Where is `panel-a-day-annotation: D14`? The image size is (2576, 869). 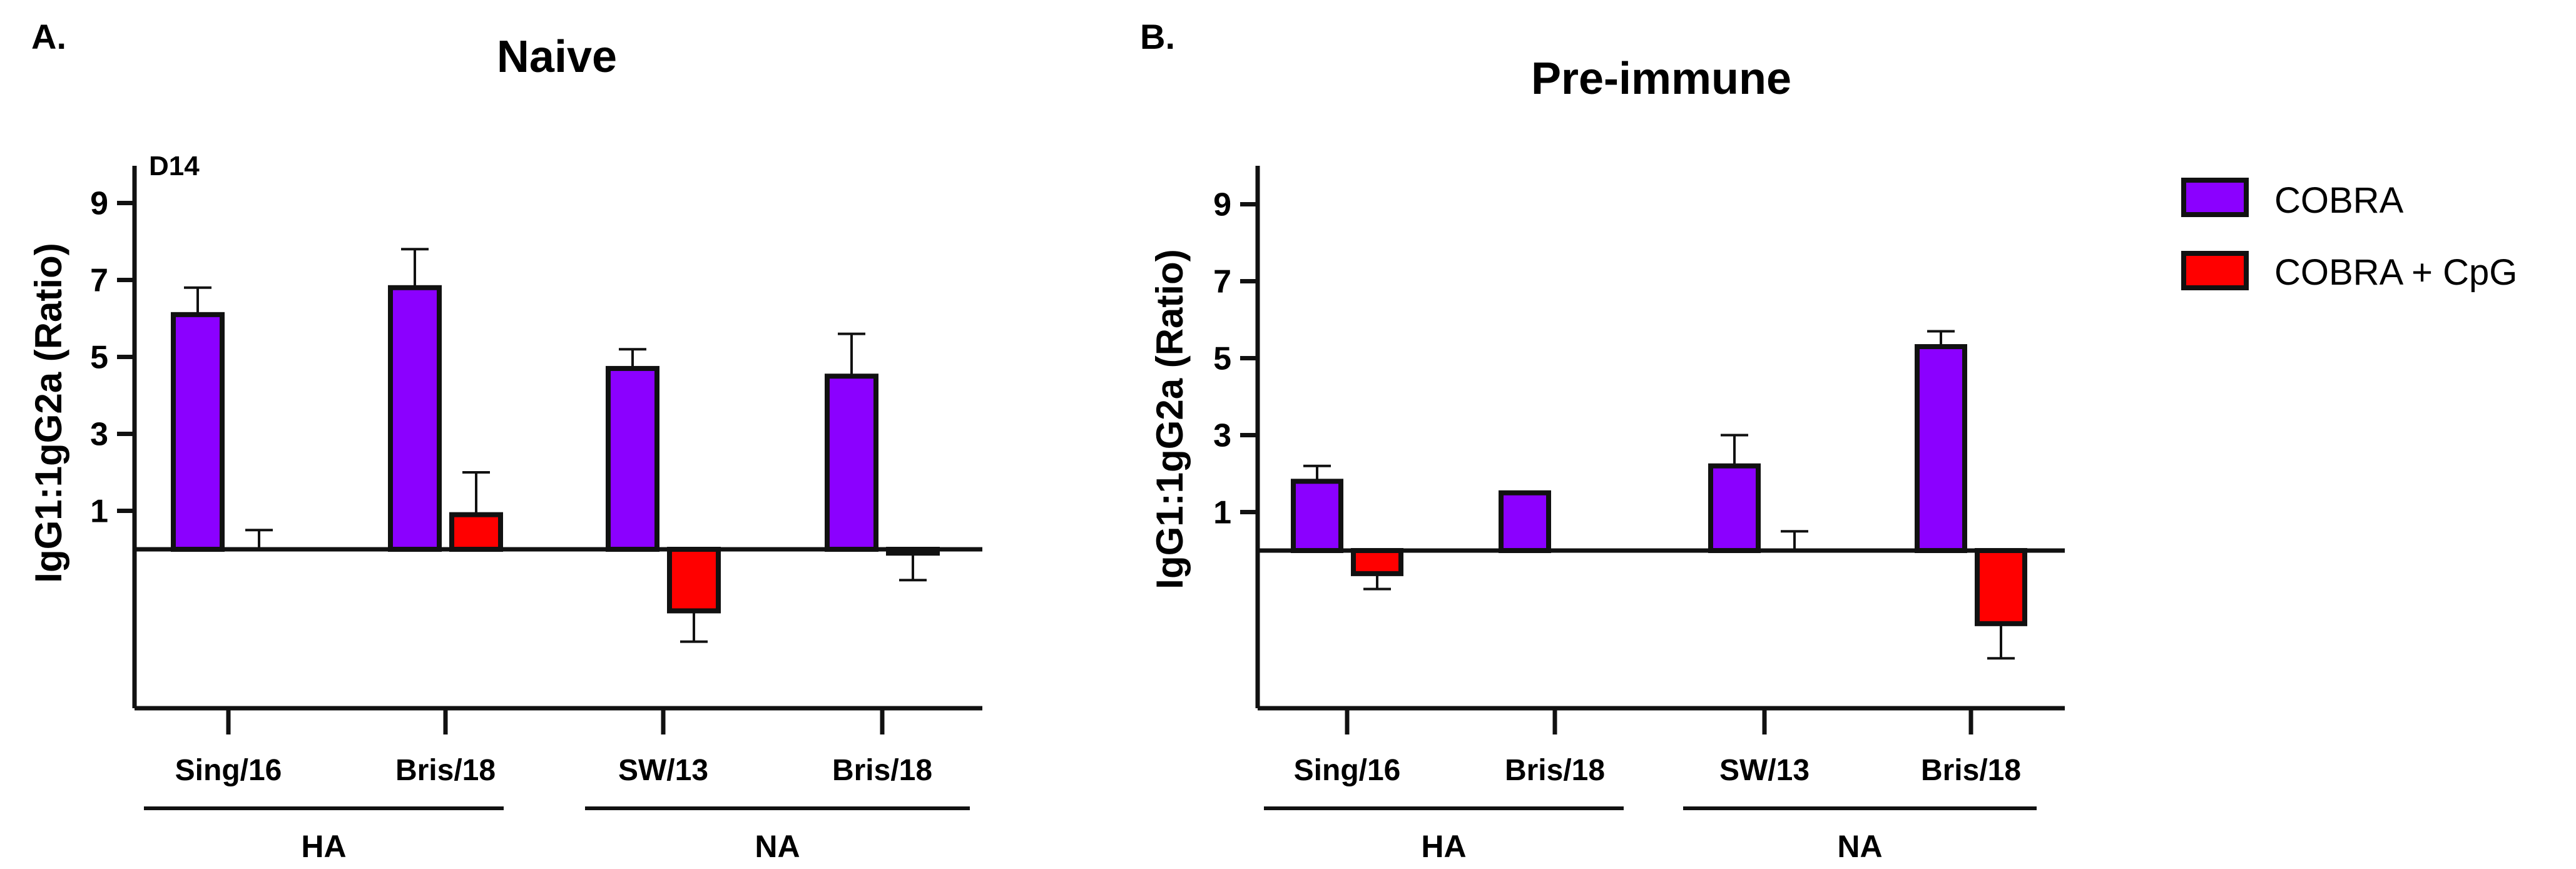 panel-a-day-annotation: D14 is located at coordinates (175, 166).